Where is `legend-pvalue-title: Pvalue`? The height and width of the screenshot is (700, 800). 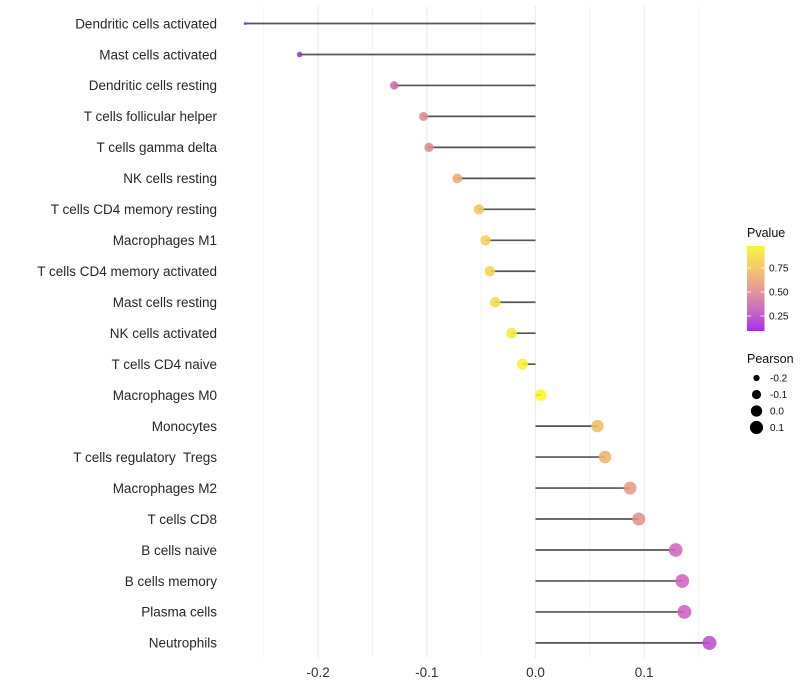 legend-pvalue-title: Pvalue is located at coordinates (766, 233).